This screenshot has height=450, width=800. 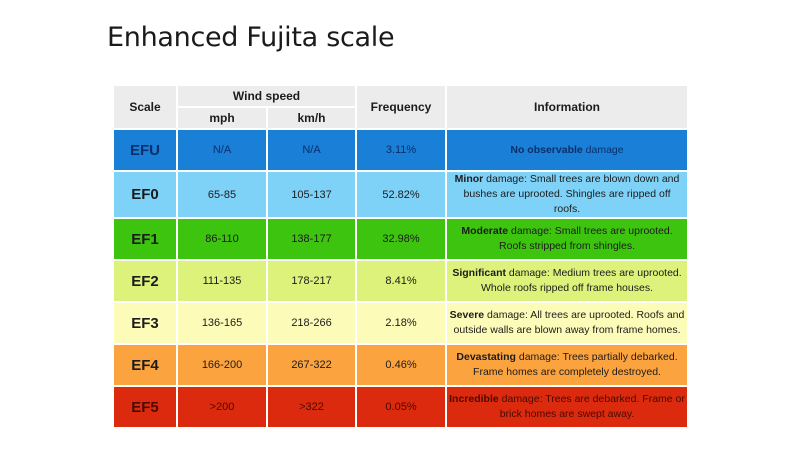 I want to click on kmh-cell: 267-322, so click(x=311, y=365).